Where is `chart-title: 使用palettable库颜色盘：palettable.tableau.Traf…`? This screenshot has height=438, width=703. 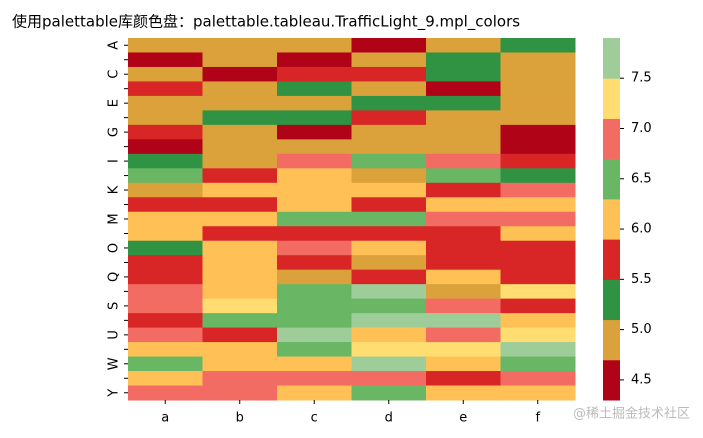
chart-title: 使用palettable库颜色盘：palettable.tableau.Traf… is located at coordinates (266, 22).